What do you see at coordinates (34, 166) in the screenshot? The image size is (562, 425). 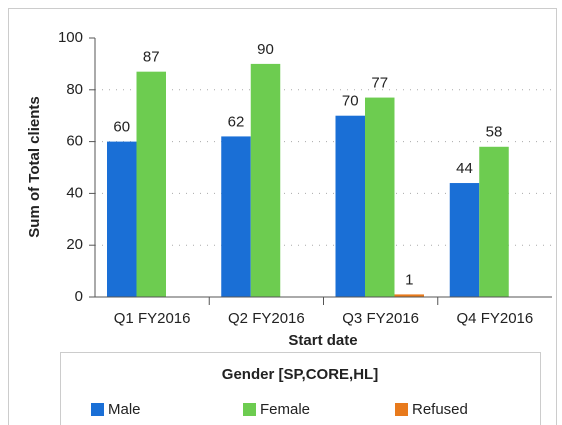 I see `y-axis-label: Sum of Total clients` at bounding box center [34, 166].